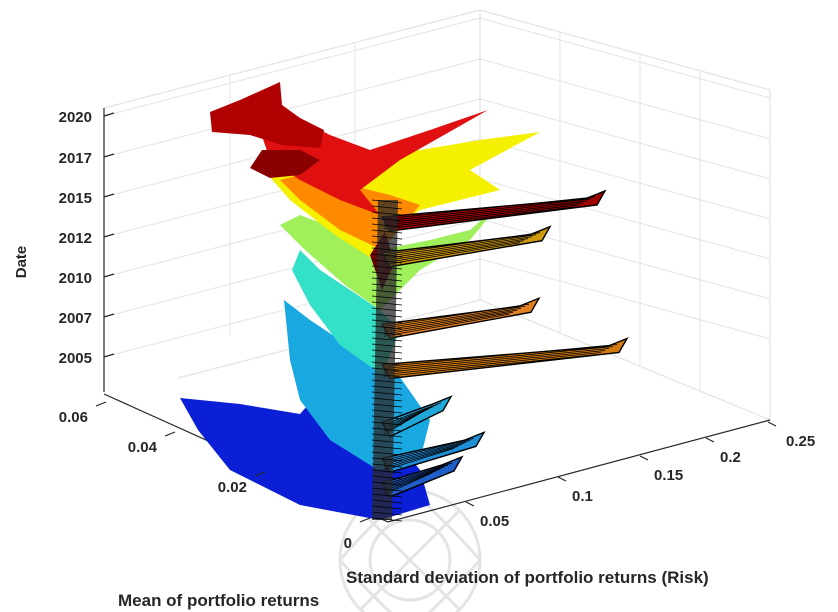 The image size is (838, 612). Describe the element at coordinates (625, 50) in the screenshot. I see `grid-back-top-right` at that location.